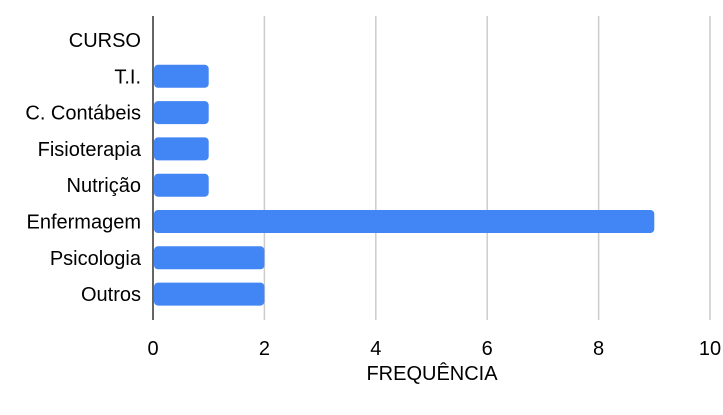 The height and width of the screenshot is (415, 723). Describe the element at coordinates (375, 349) in the screenshot. I see `x-tick-label: 4` at that location.